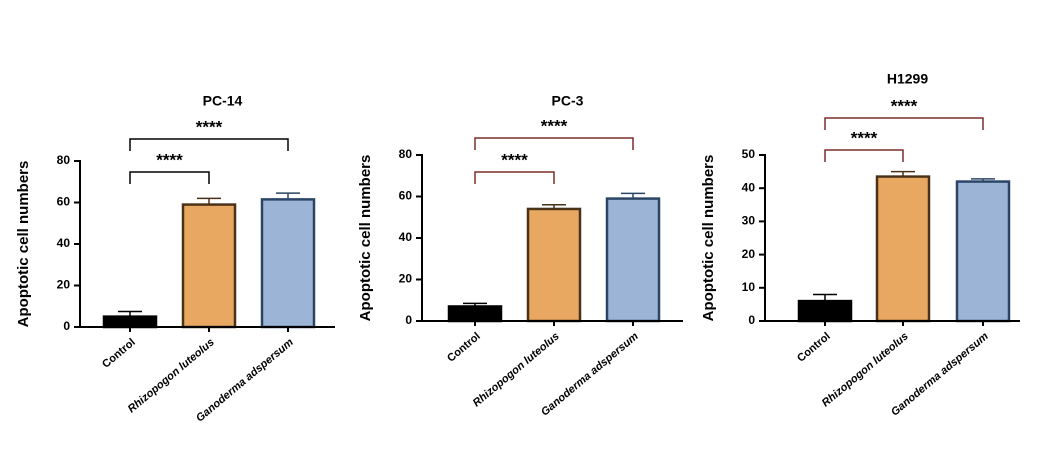 The height and width of the screenshot is (460, 1048). Describe the element at coordinates (568, 101) in the screenshot. I see `chart-title: PC-3` at that location.